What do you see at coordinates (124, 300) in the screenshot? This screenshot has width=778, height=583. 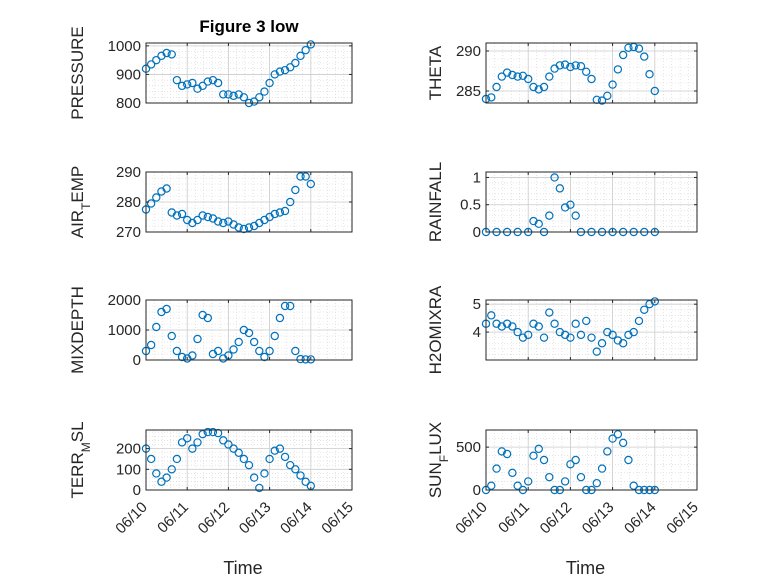 I see `y-tick-label: 2000` at bounding box center [124, 300].